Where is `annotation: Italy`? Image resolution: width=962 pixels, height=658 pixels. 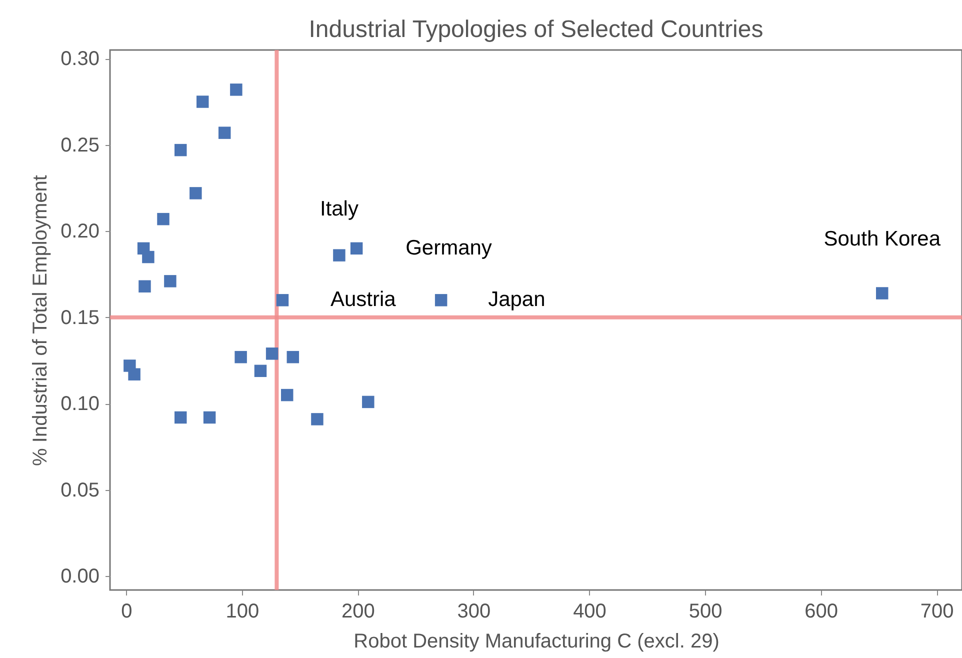 annotation: Italy is located at coordinates (339, 208).